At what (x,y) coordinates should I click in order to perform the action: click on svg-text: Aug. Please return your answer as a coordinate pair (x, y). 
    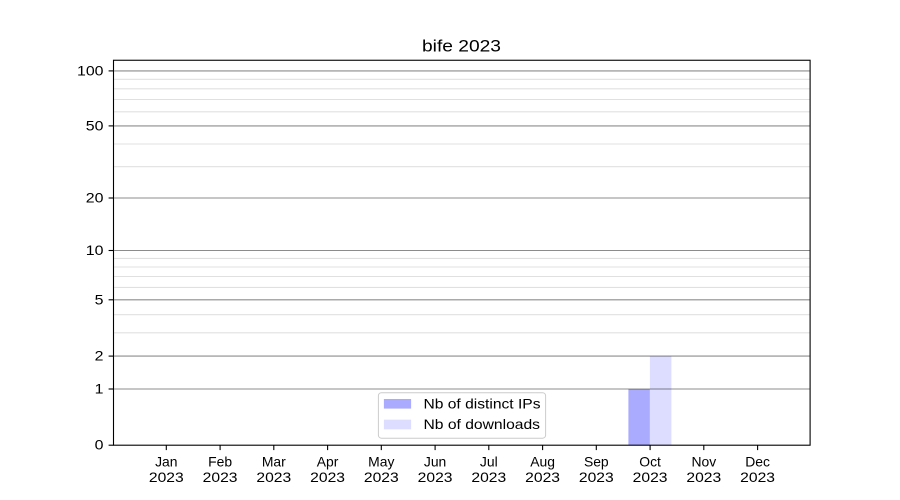
    Looking at the image, I should click on (542, 461).